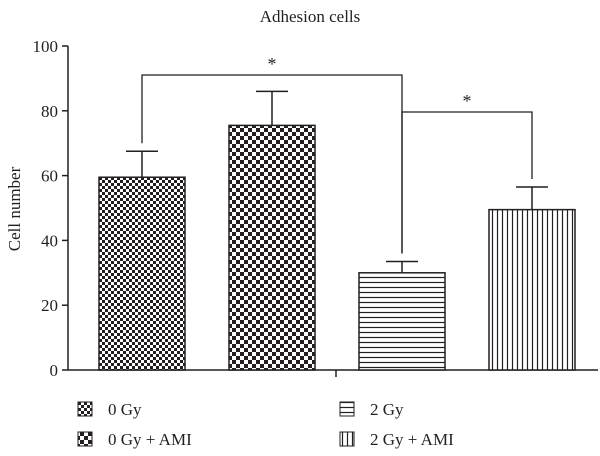  I want to click on y-tick-label-0: 0, so click(54, 370).